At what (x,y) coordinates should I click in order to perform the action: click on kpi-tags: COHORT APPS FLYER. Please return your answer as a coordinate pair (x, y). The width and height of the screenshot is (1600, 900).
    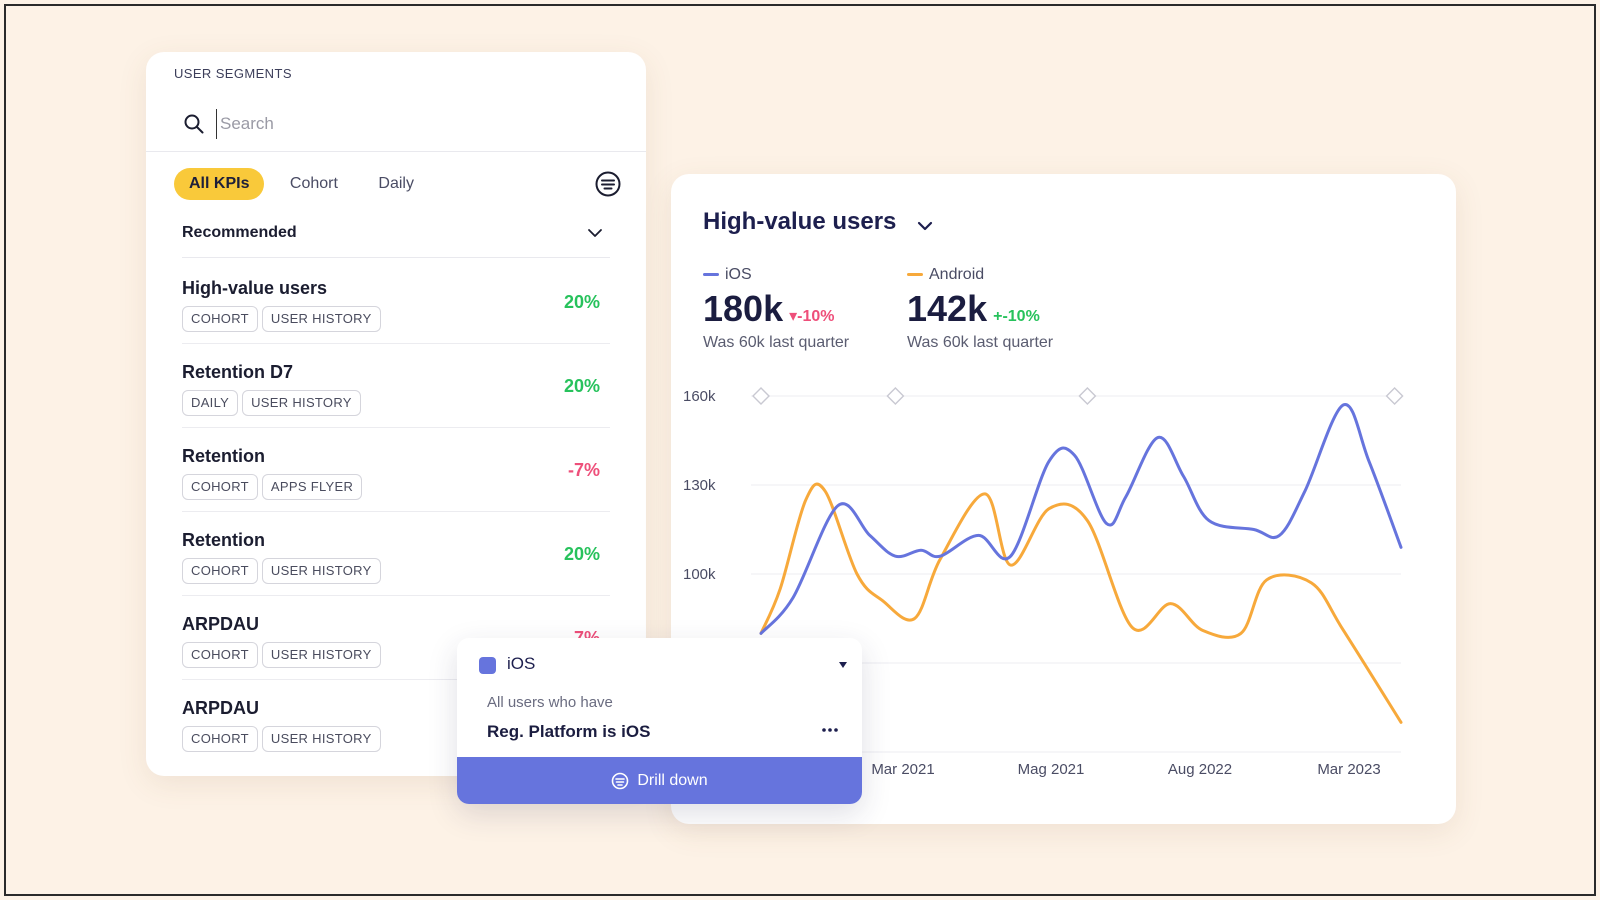
    Looking at the image, I should click on (274, 487).